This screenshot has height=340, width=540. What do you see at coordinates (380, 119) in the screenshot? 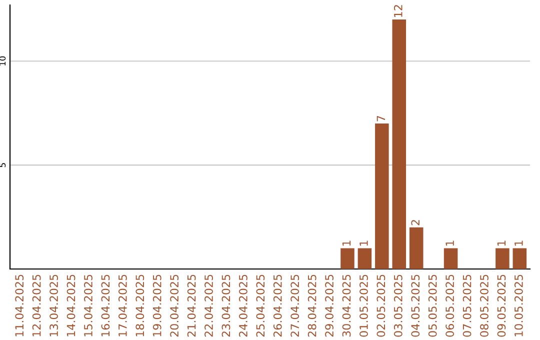
I see `data-label: 7` at bounding box center [380, 119].